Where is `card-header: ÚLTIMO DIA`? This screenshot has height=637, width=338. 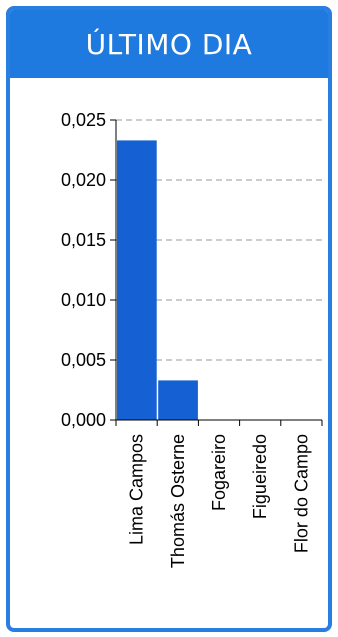 card-header: ÚLTIMO DIA is located at coordinates (169, 44).